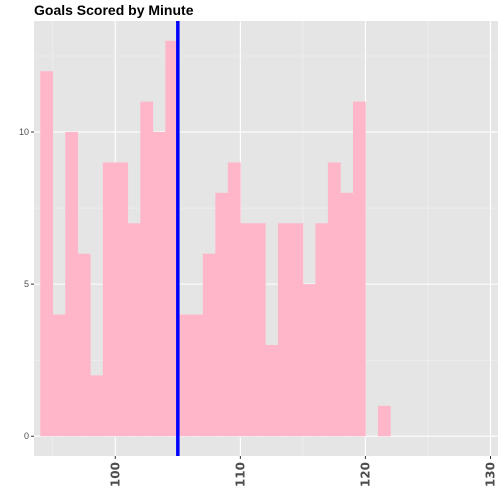 The height and width of the screenshot is (504, 504). What do you see at coordinates (114, 10) in the screenshot?
I see `chart-title: Goals Scored by Minute` at bounding box center [114, 10].